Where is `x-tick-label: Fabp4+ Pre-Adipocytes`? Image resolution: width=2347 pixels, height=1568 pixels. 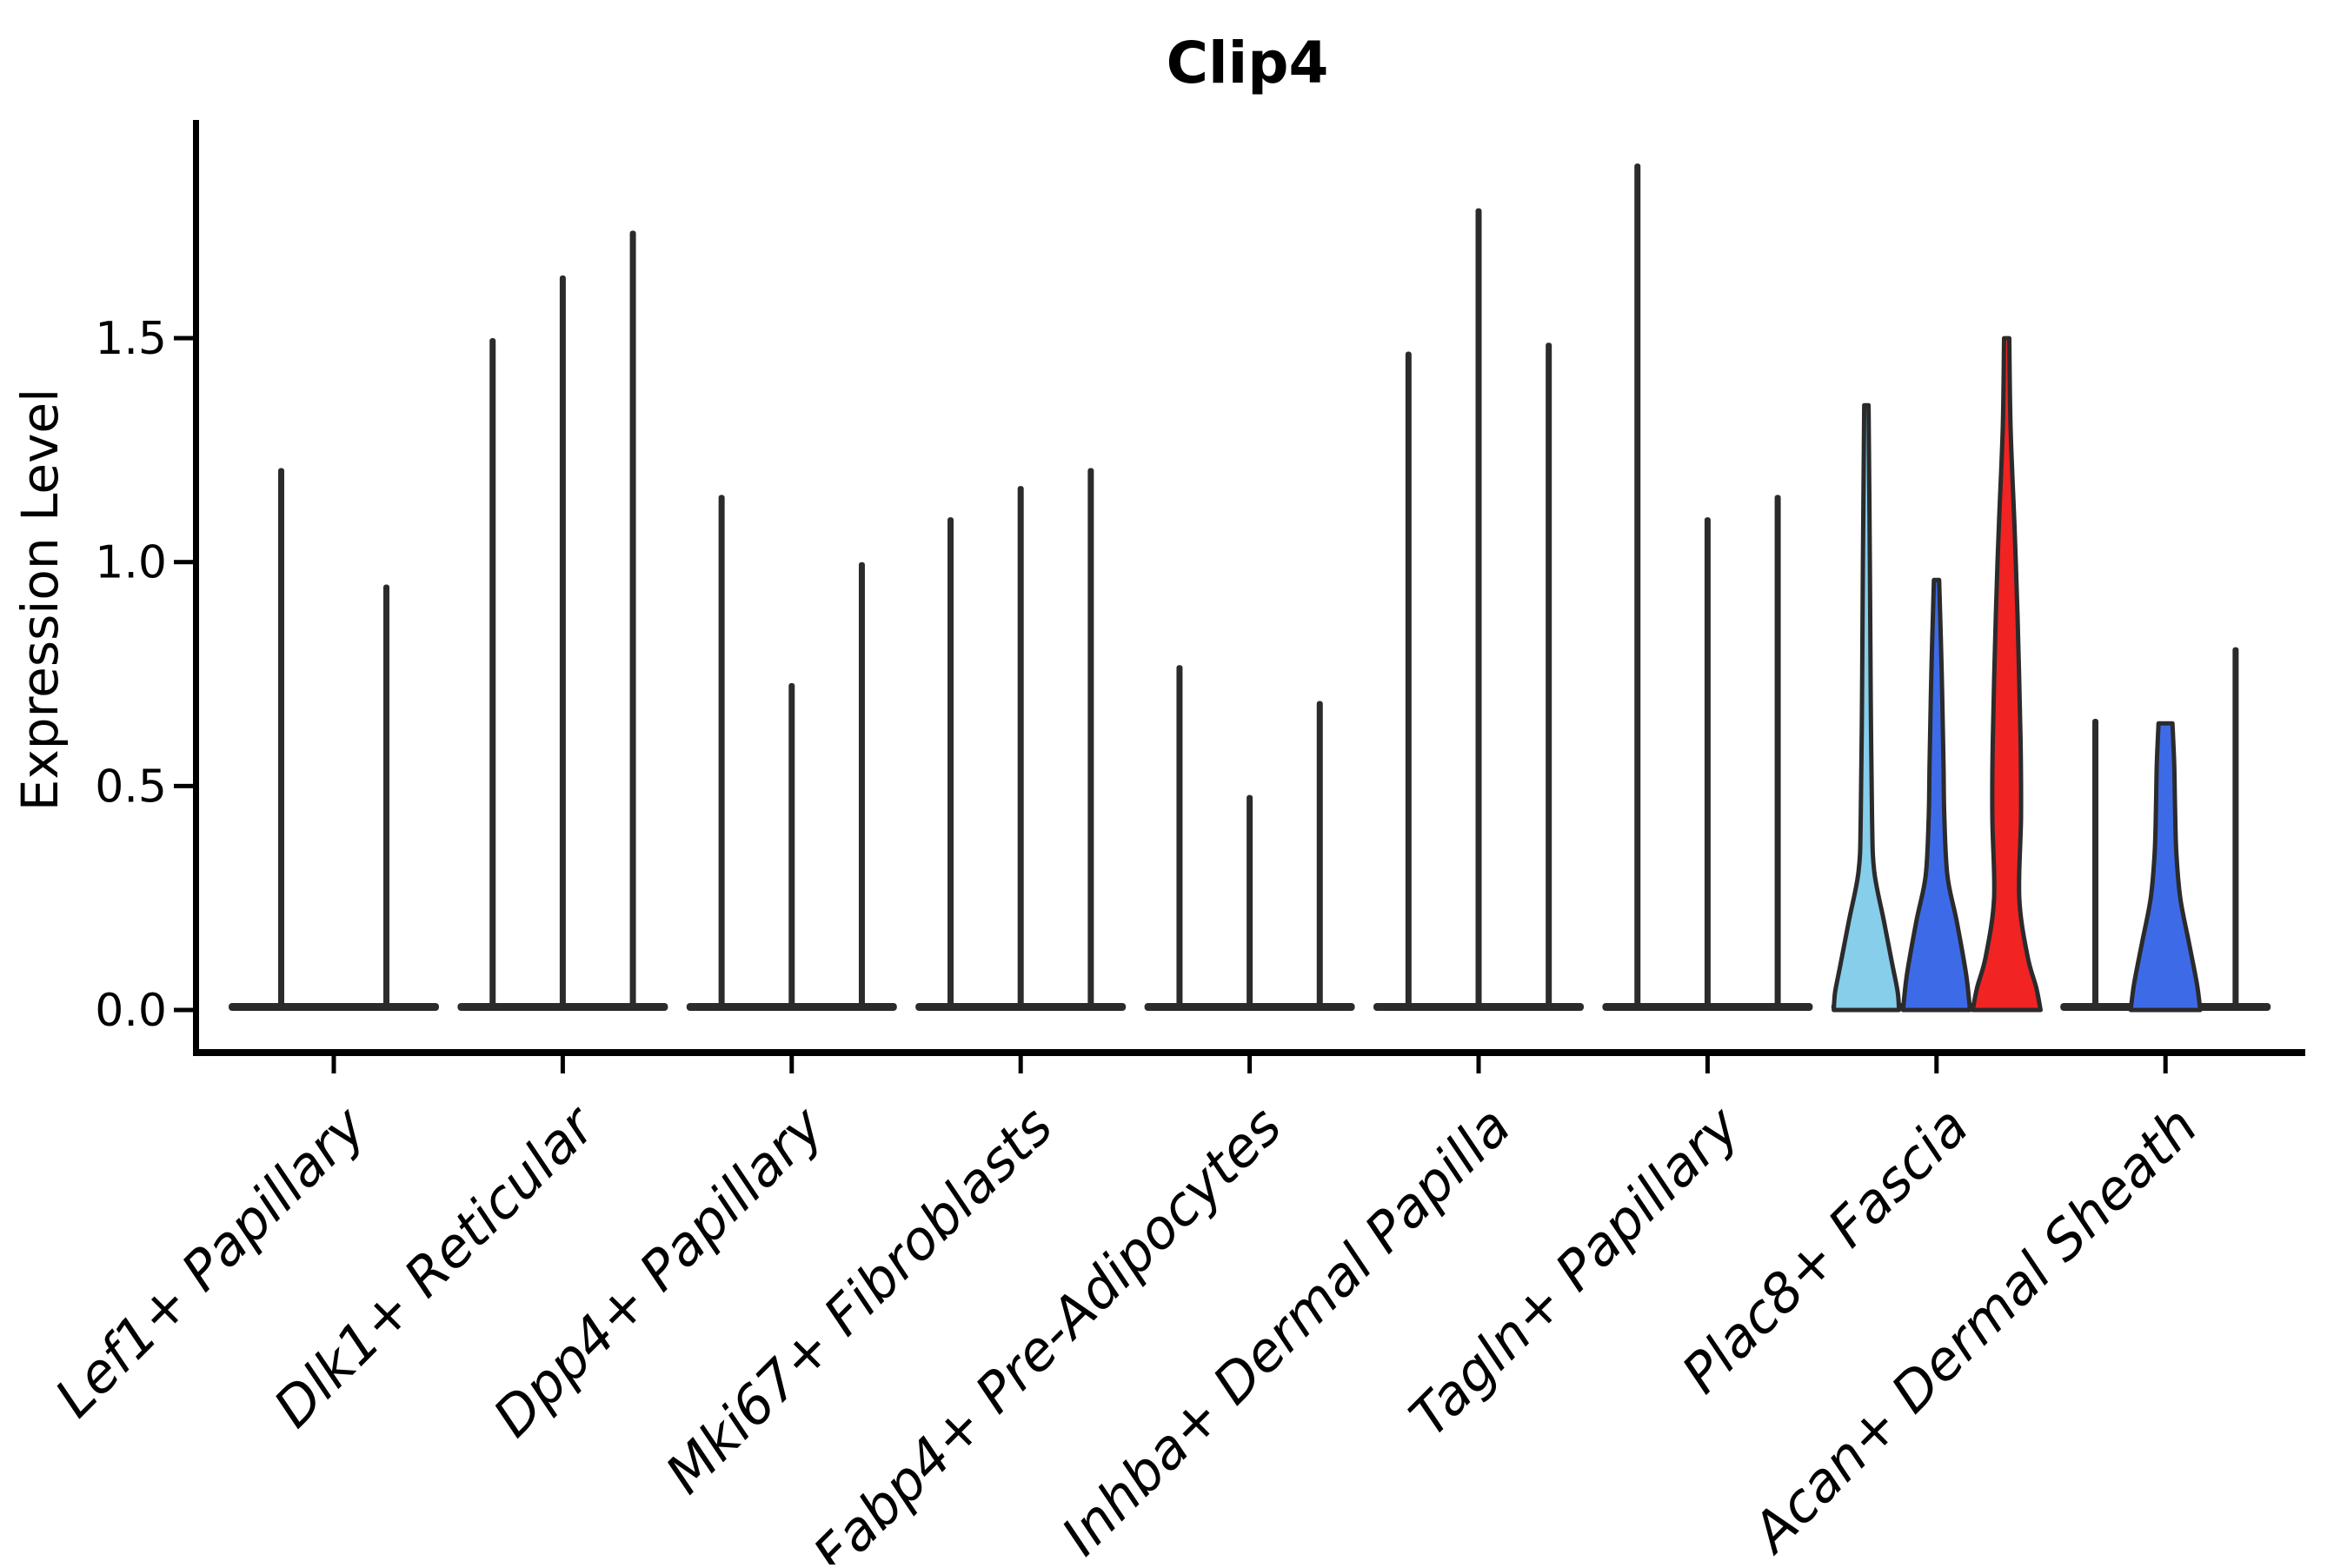 x-tick-label: Fabp4+ Pre-Adipocytes is located at coordinates (1047, 1329).